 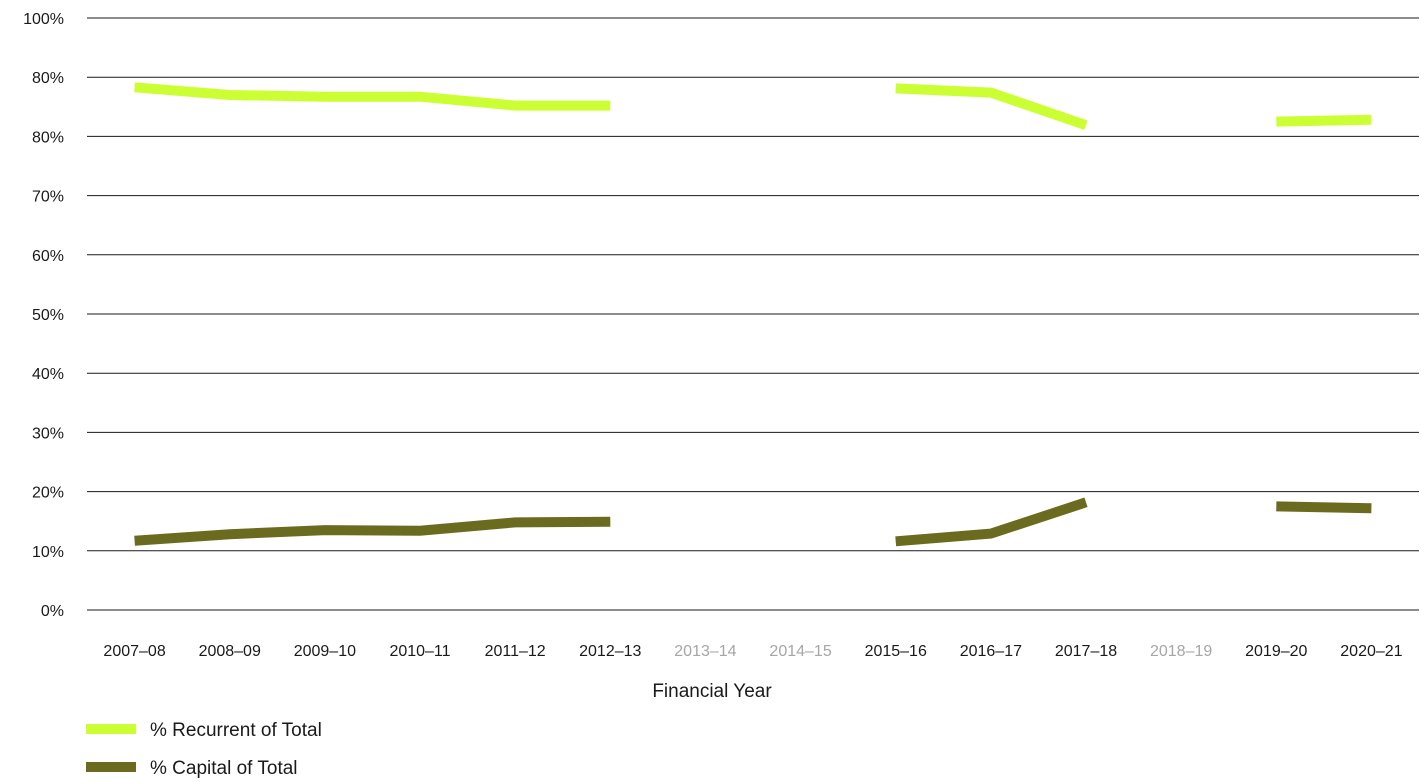 I want to click on y-tick-label: 40%, so click(x=48, y=374).